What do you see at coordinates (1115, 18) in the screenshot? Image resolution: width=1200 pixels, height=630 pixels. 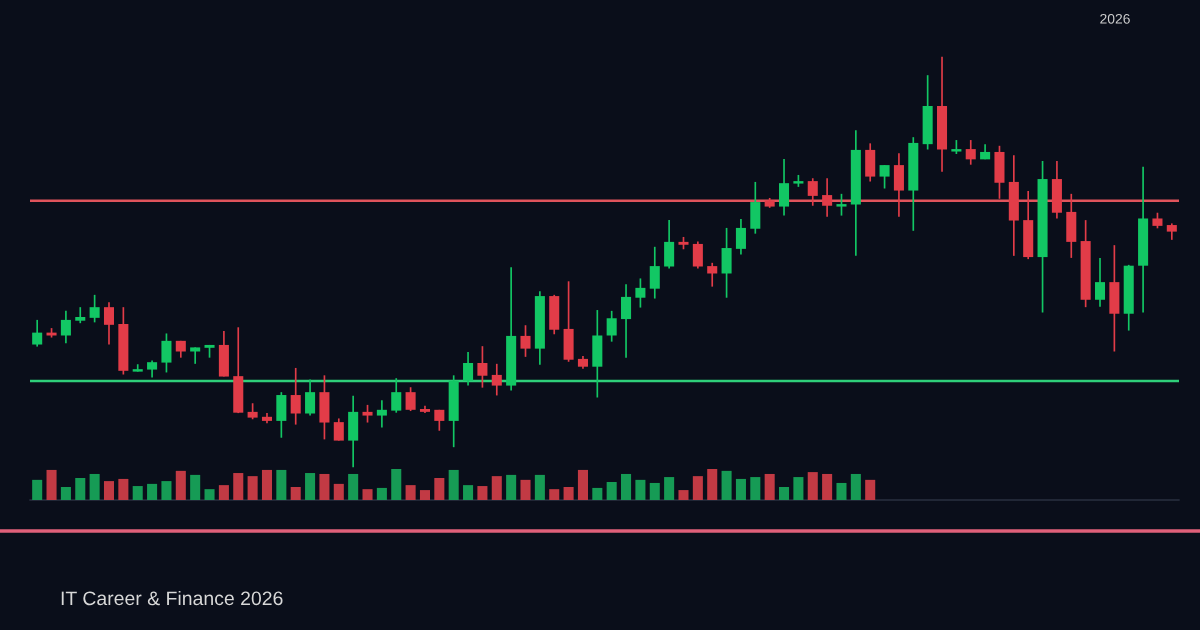 I see `text: 2026` at bounding box center [1115, 18].